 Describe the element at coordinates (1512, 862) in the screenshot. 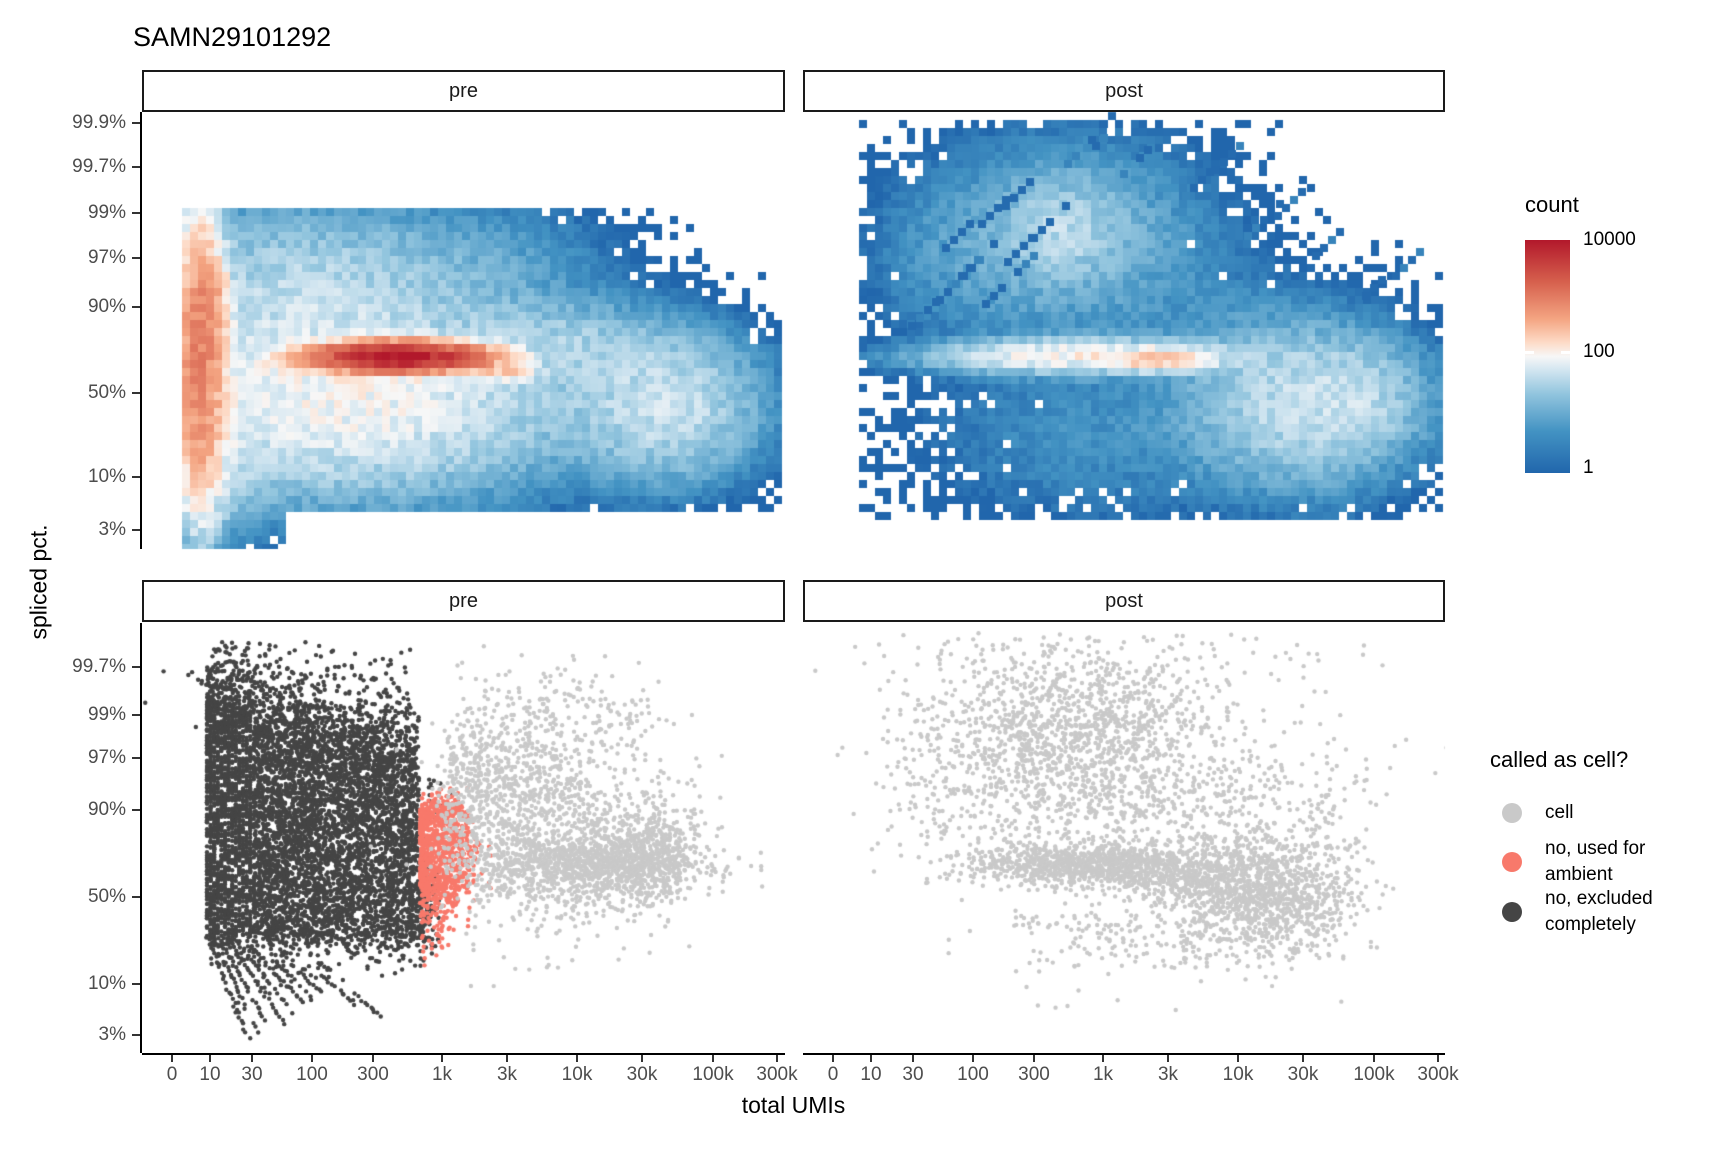

I see `ambient-dot-icon` at that location.